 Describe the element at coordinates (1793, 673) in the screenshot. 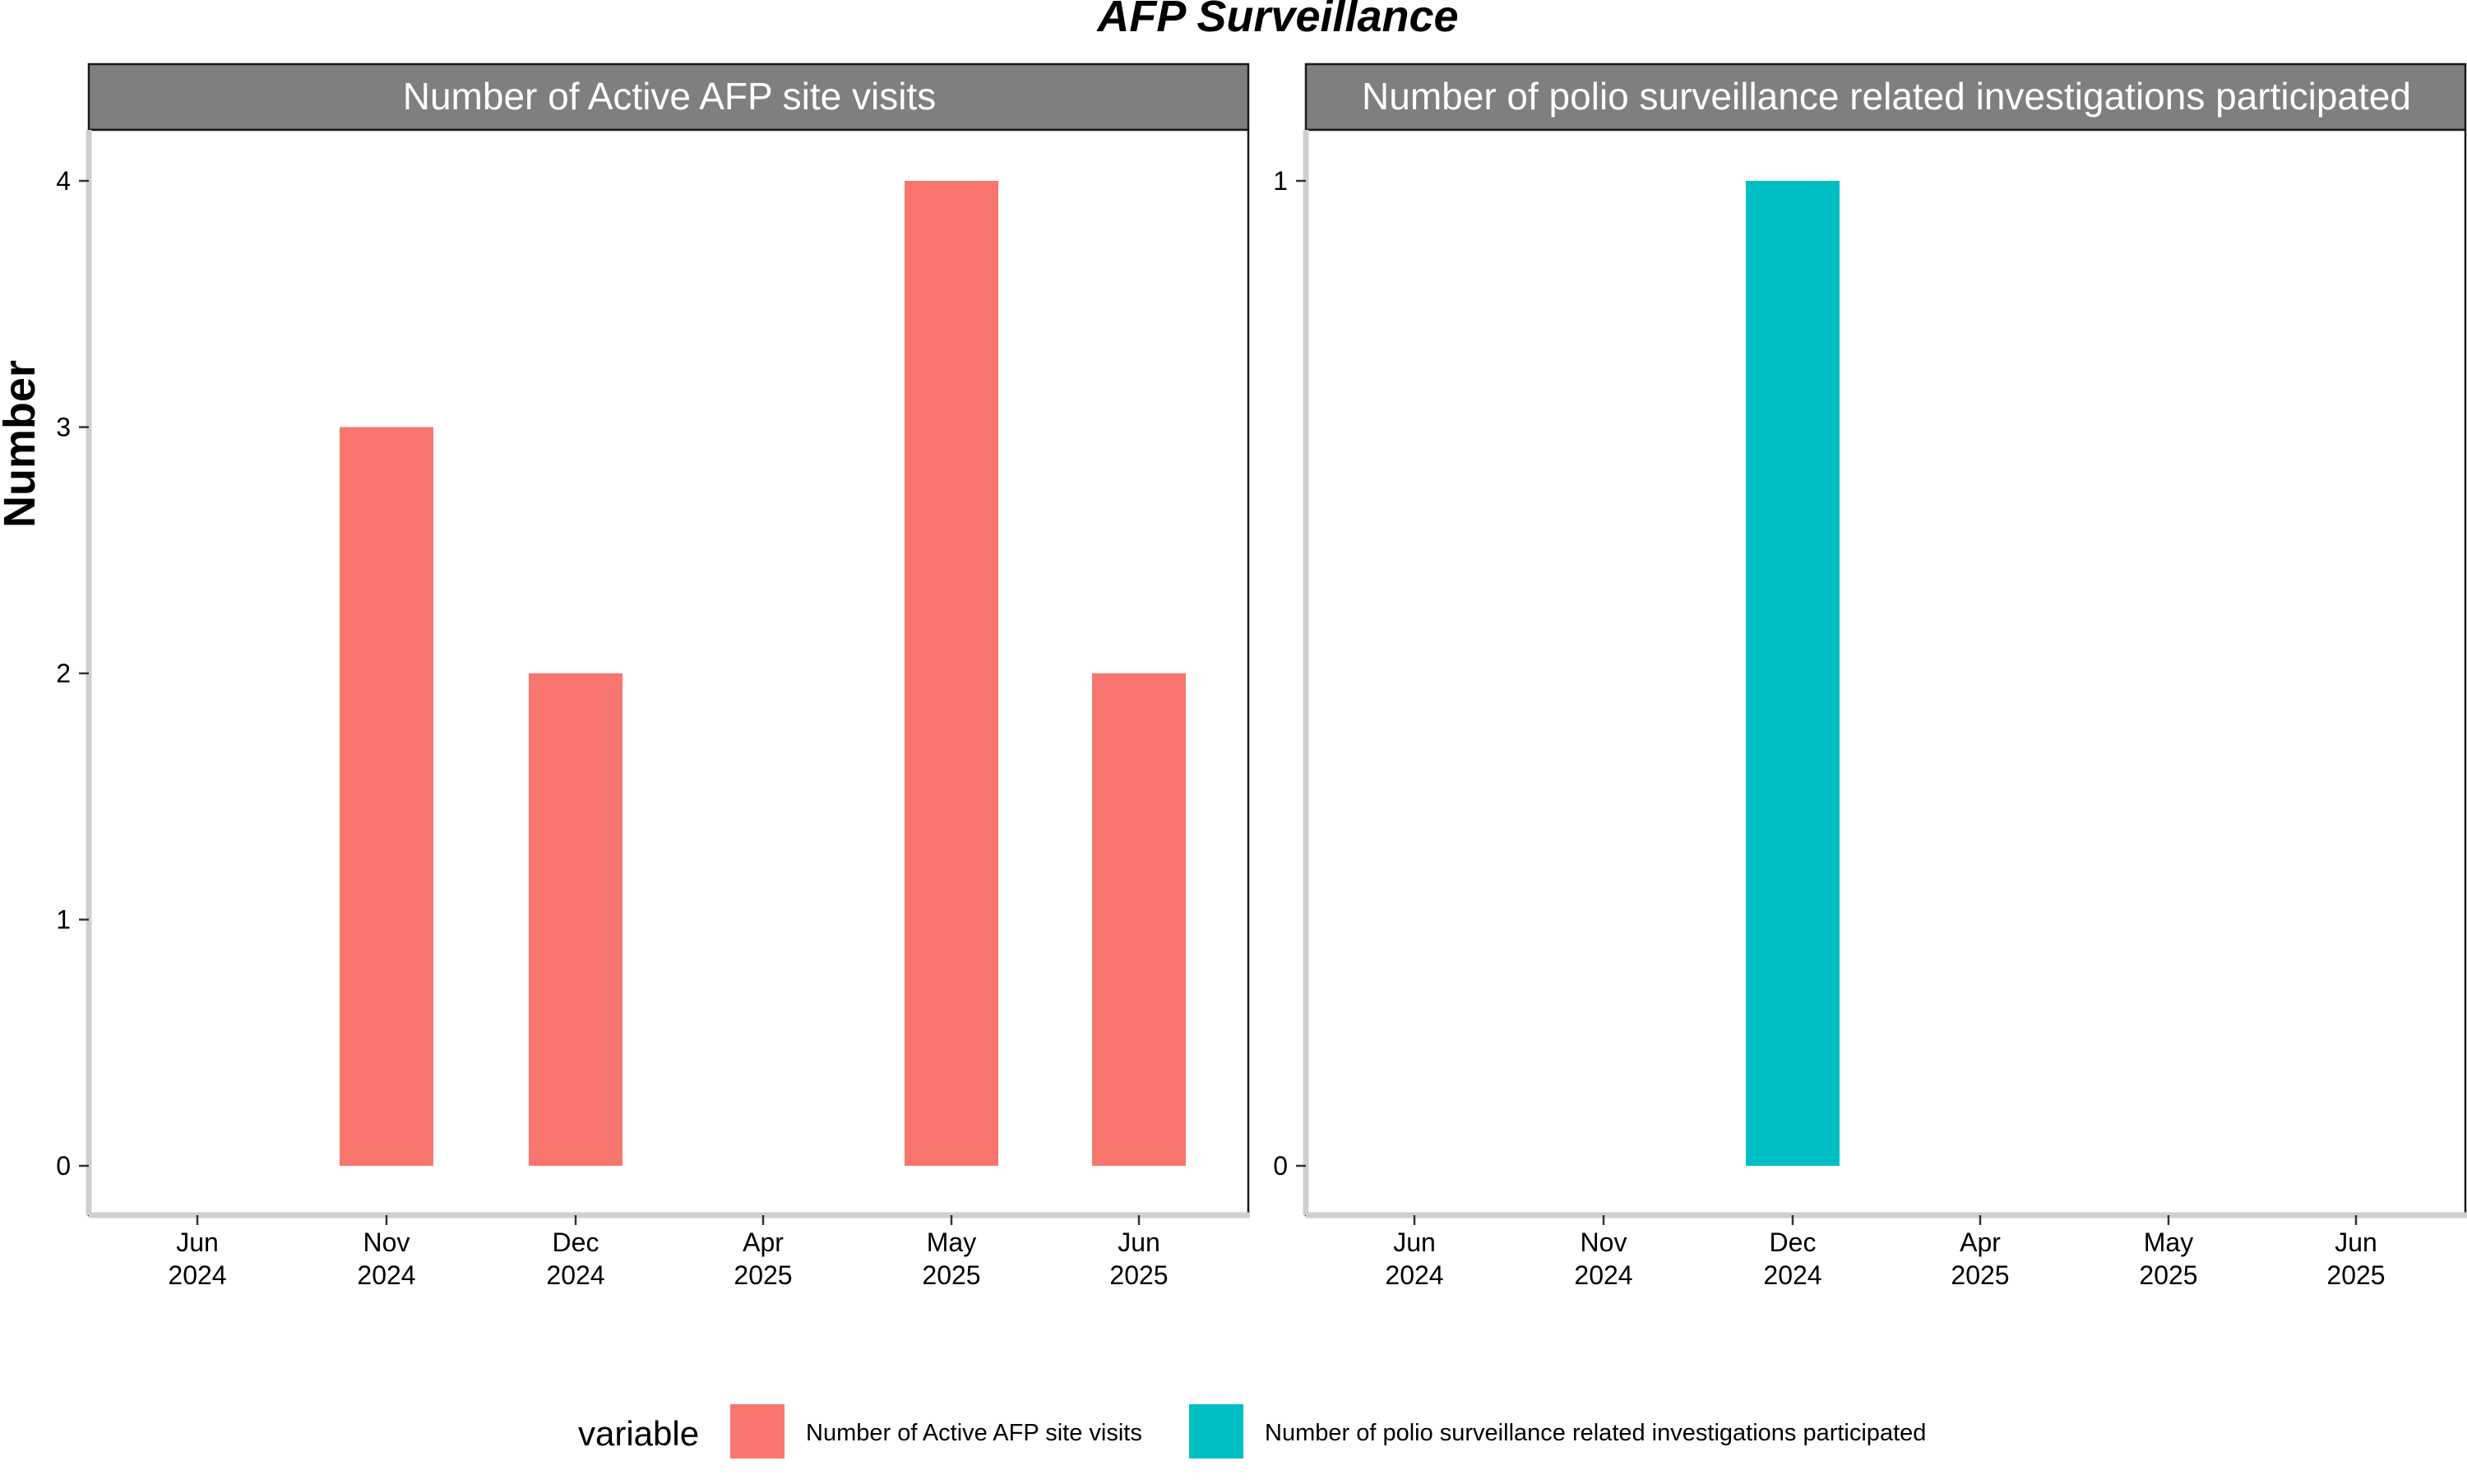

I see `bar-2-dec-2024` at that location.